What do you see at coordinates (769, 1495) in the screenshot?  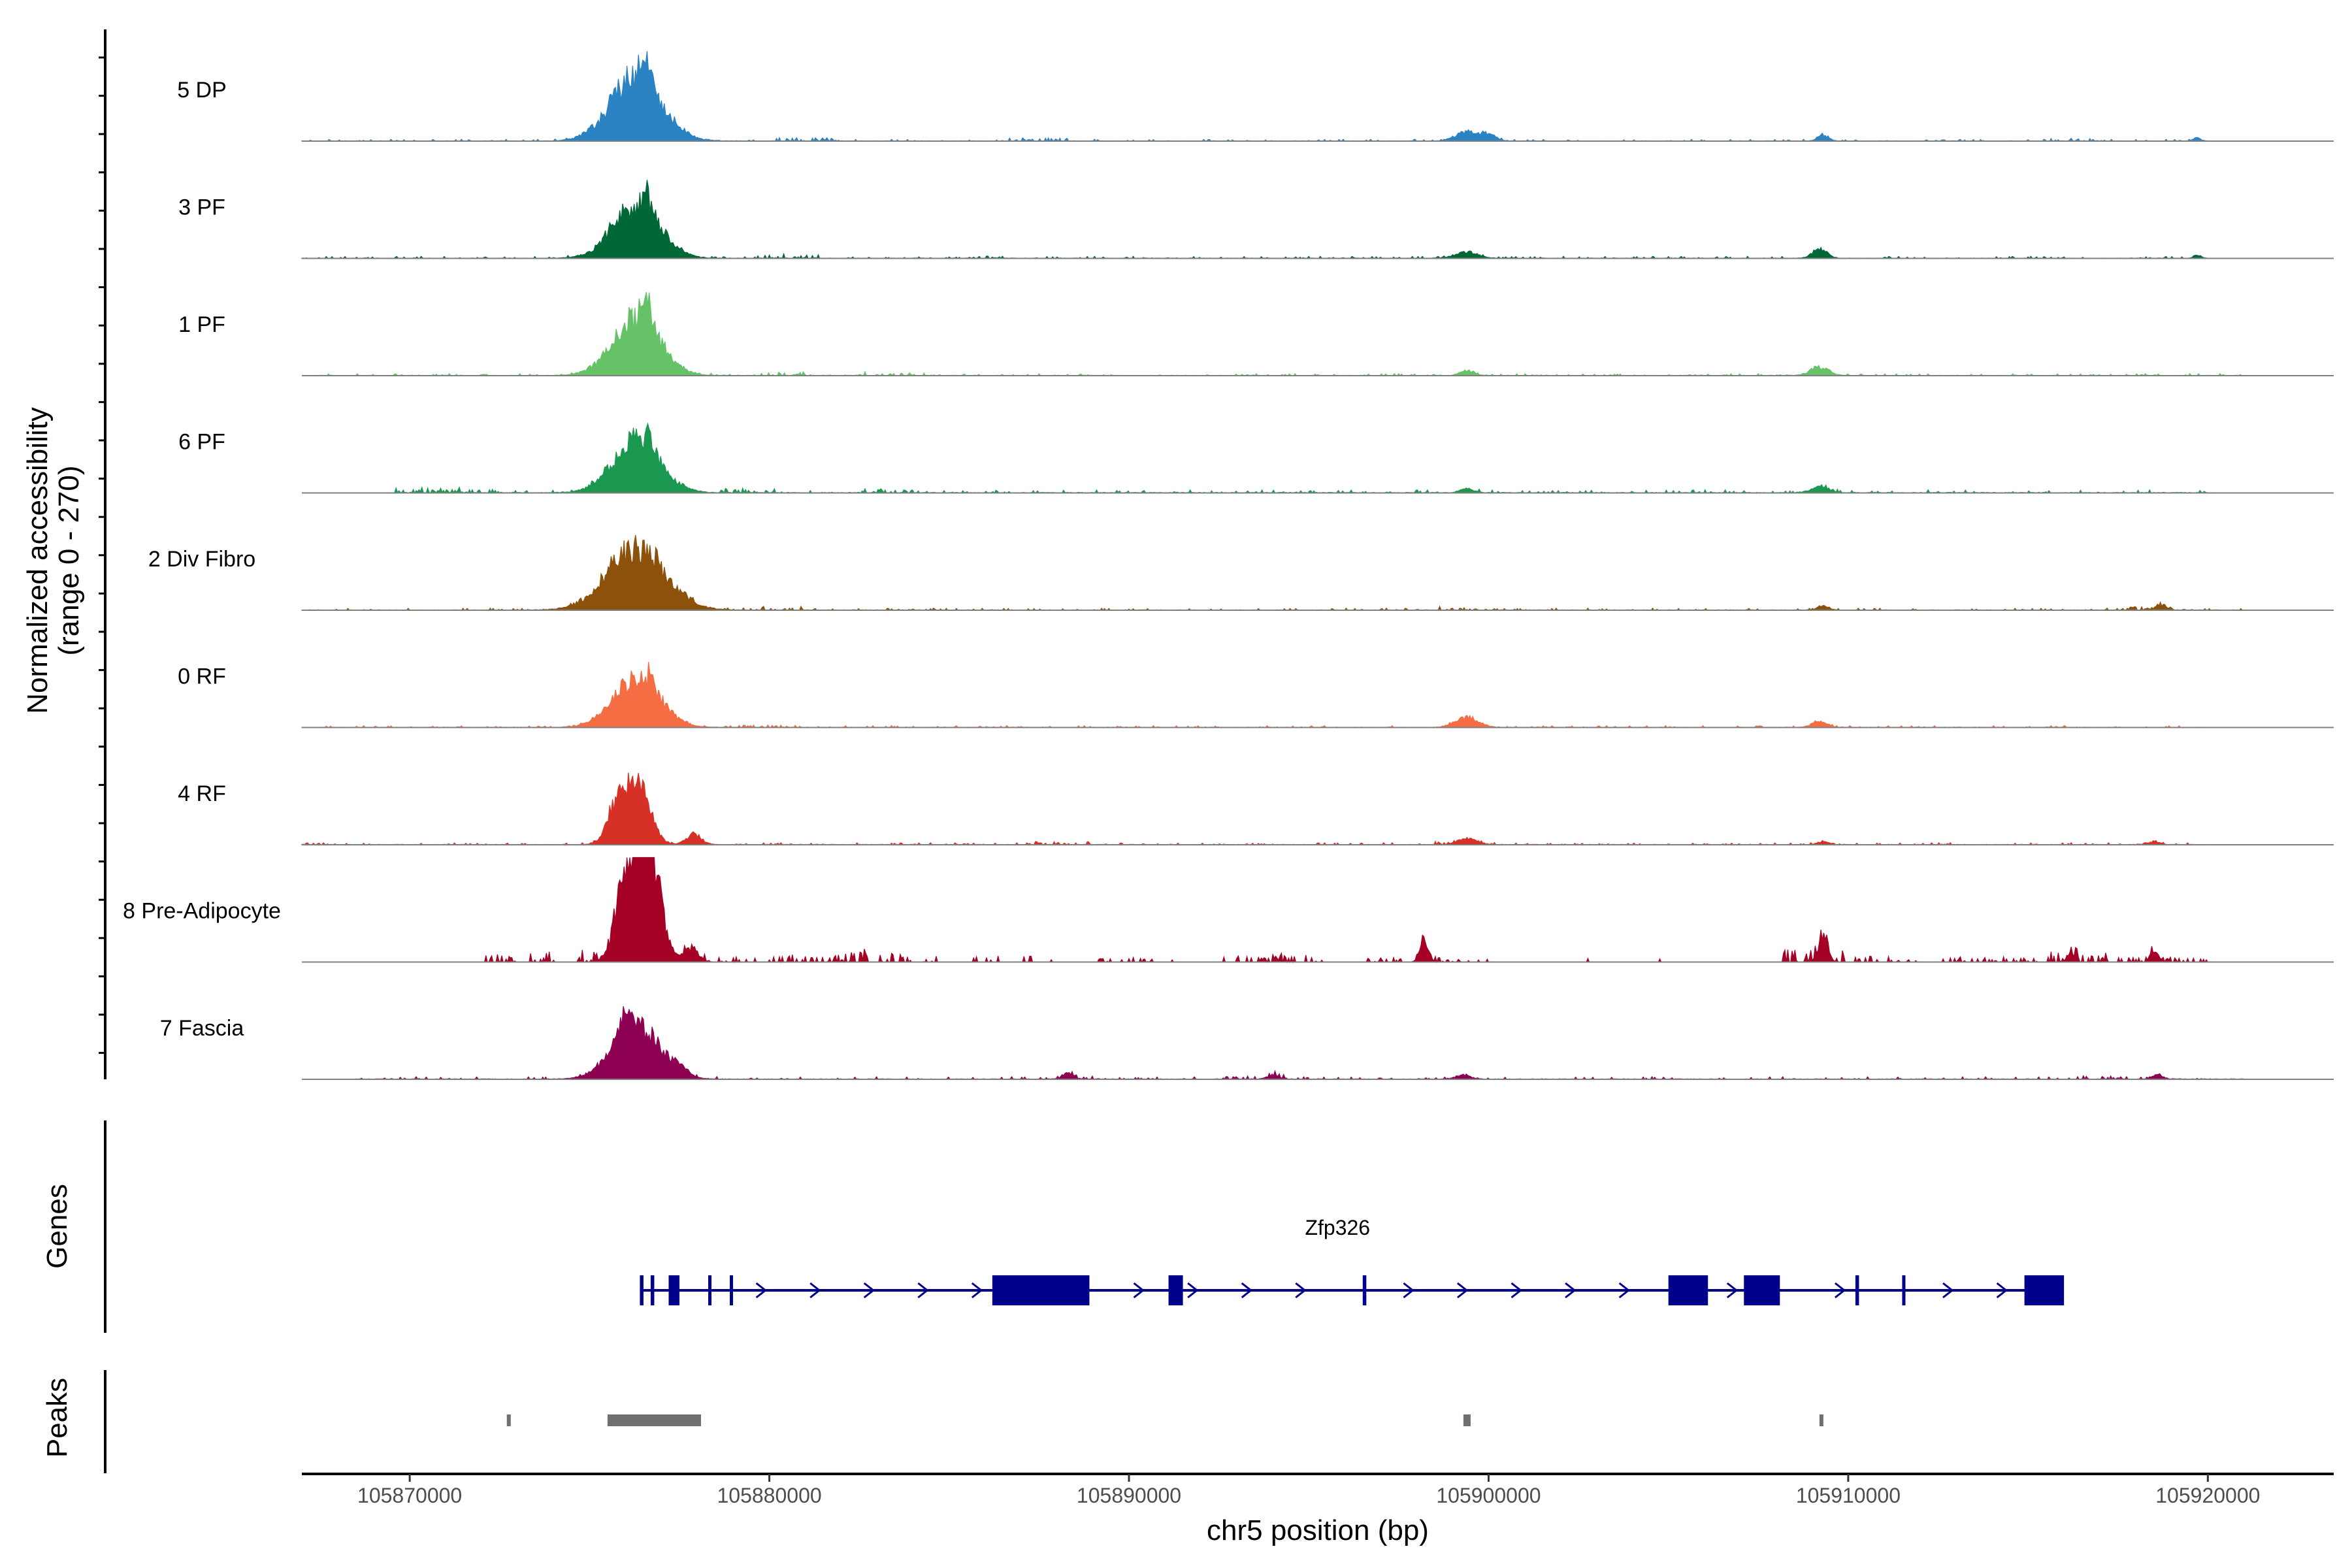 I see `x-tick-label: 105880000` at bounding box center [769, 1495].